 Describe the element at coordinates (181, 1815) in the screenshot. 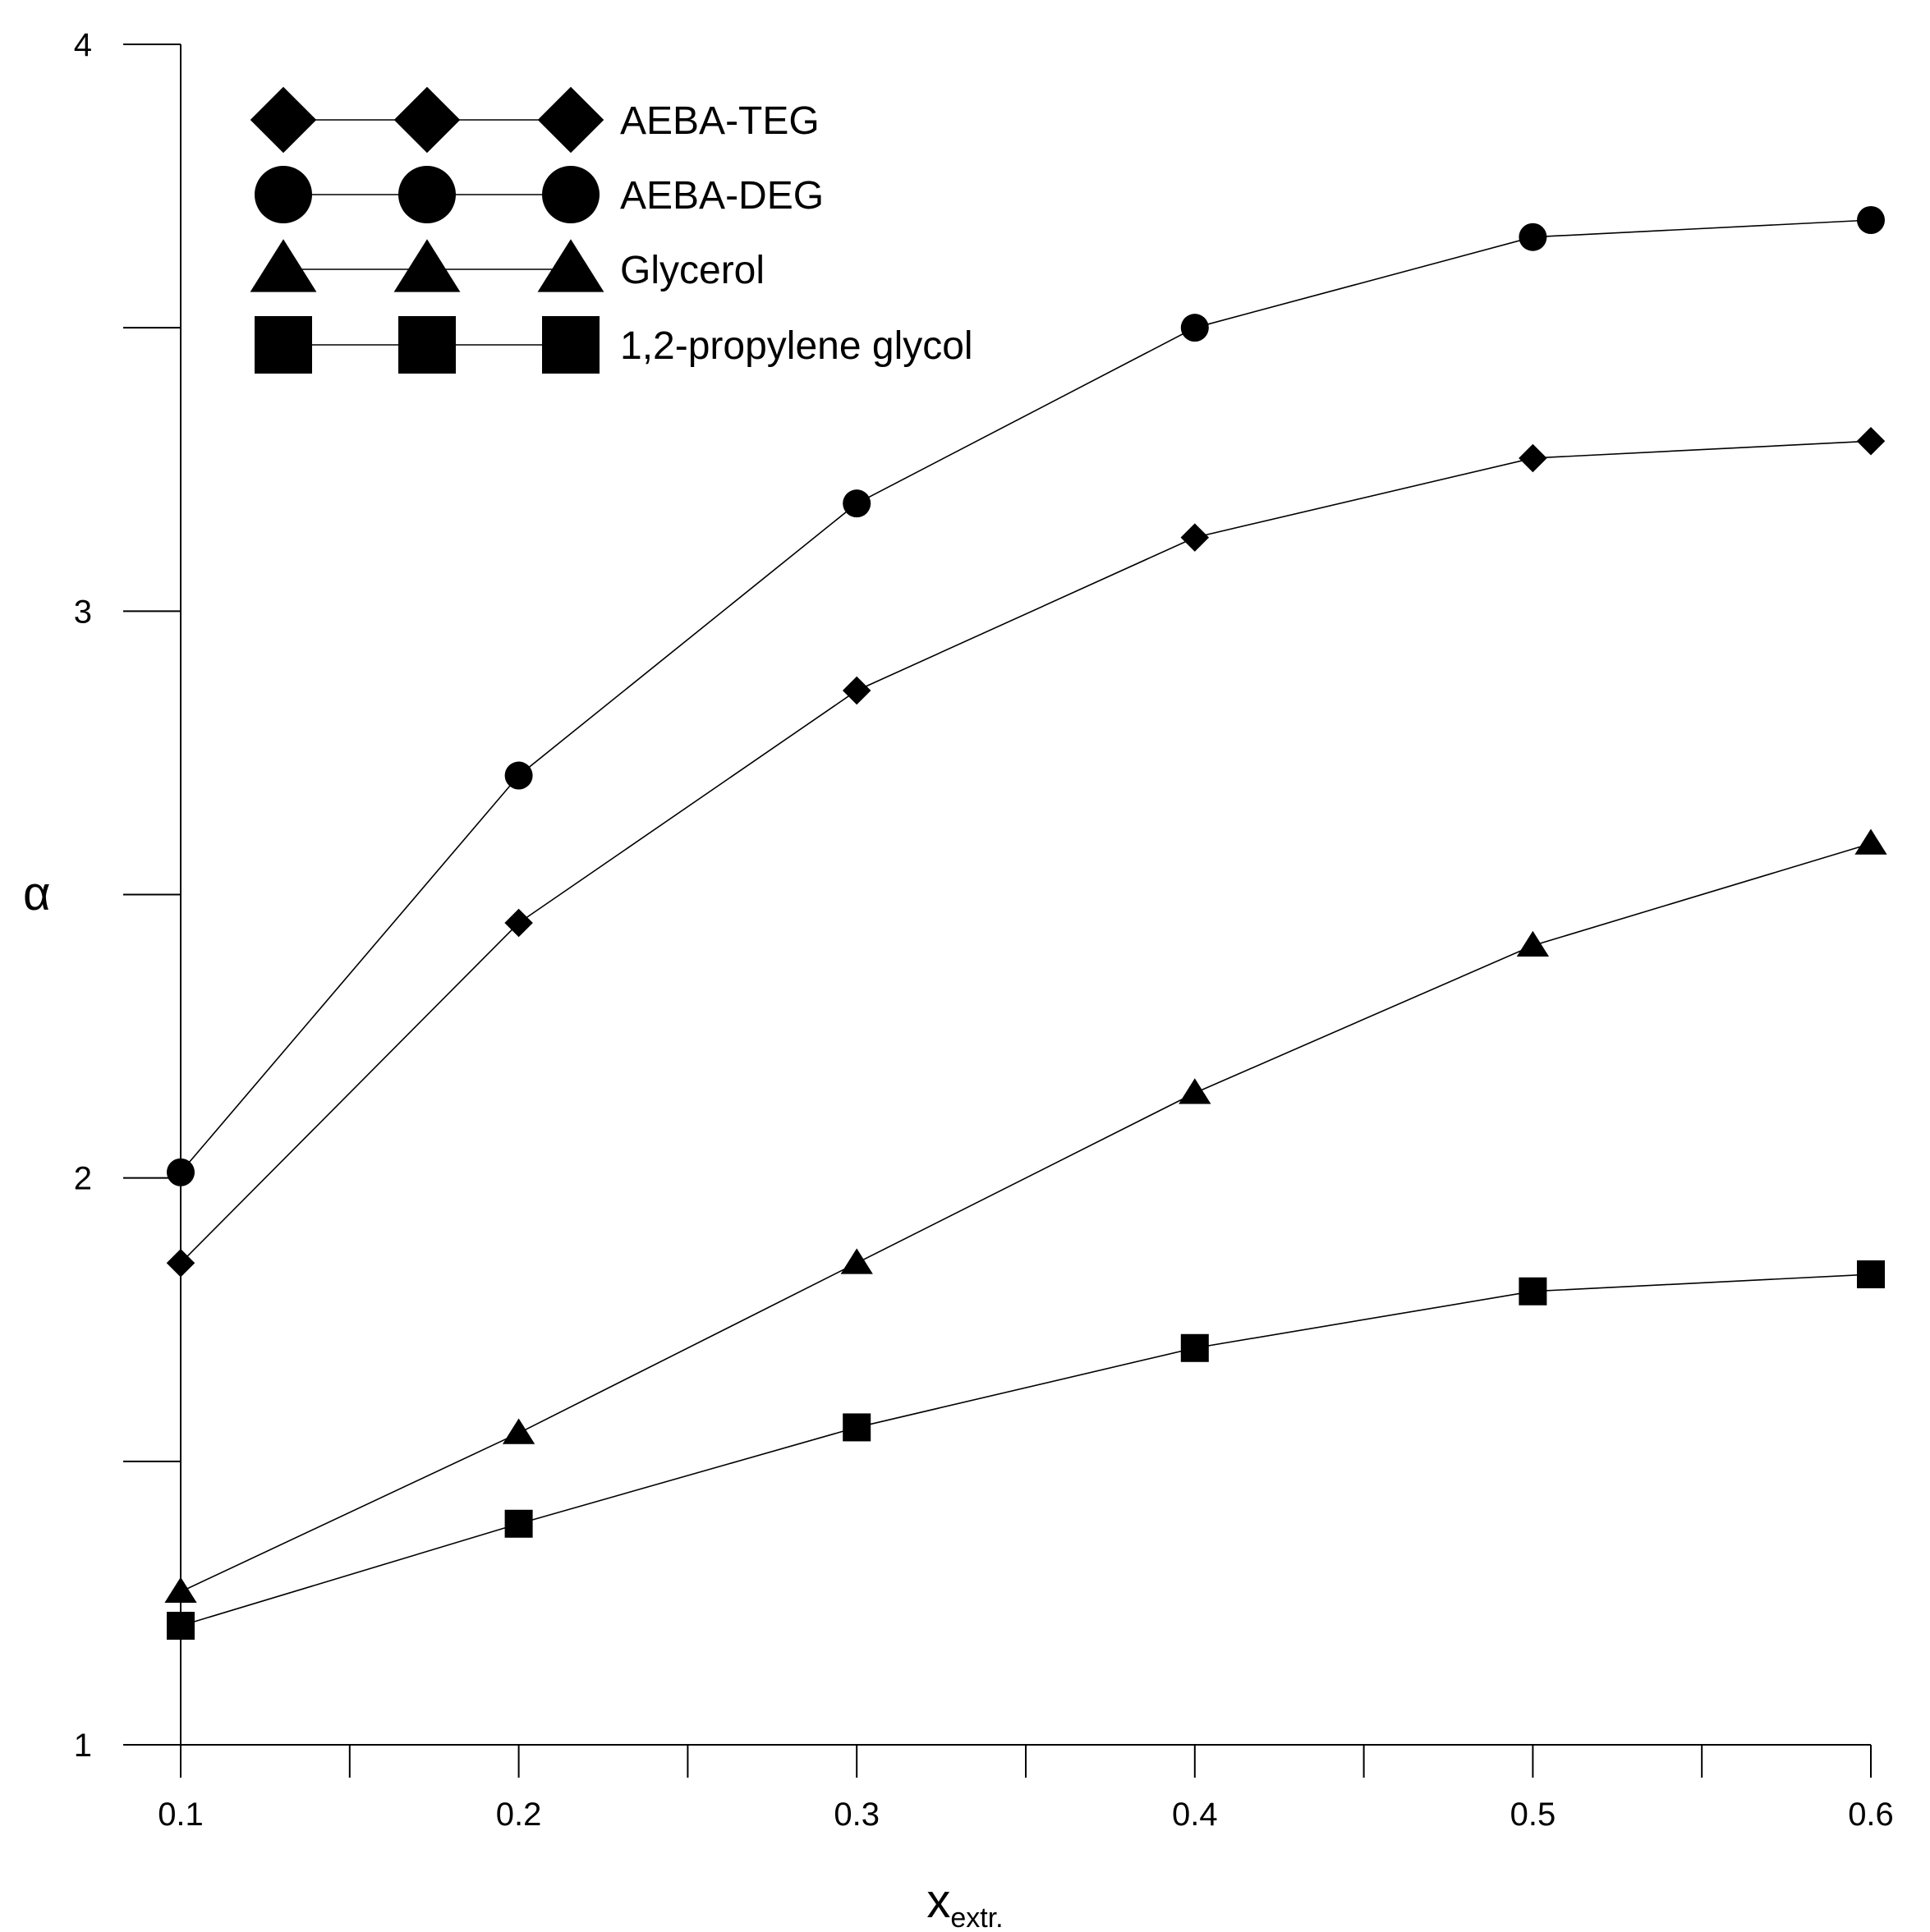

I see `x-tick-label: 0.1` at that location.